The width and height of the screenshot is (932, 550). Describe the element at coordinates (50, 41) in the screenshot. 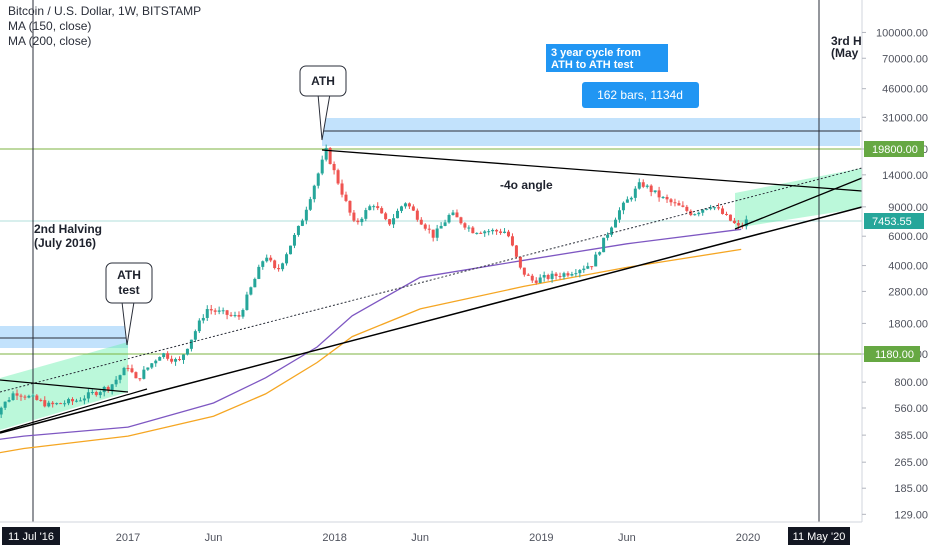

I see `ma200-legend: MA (200, close)` at that location.